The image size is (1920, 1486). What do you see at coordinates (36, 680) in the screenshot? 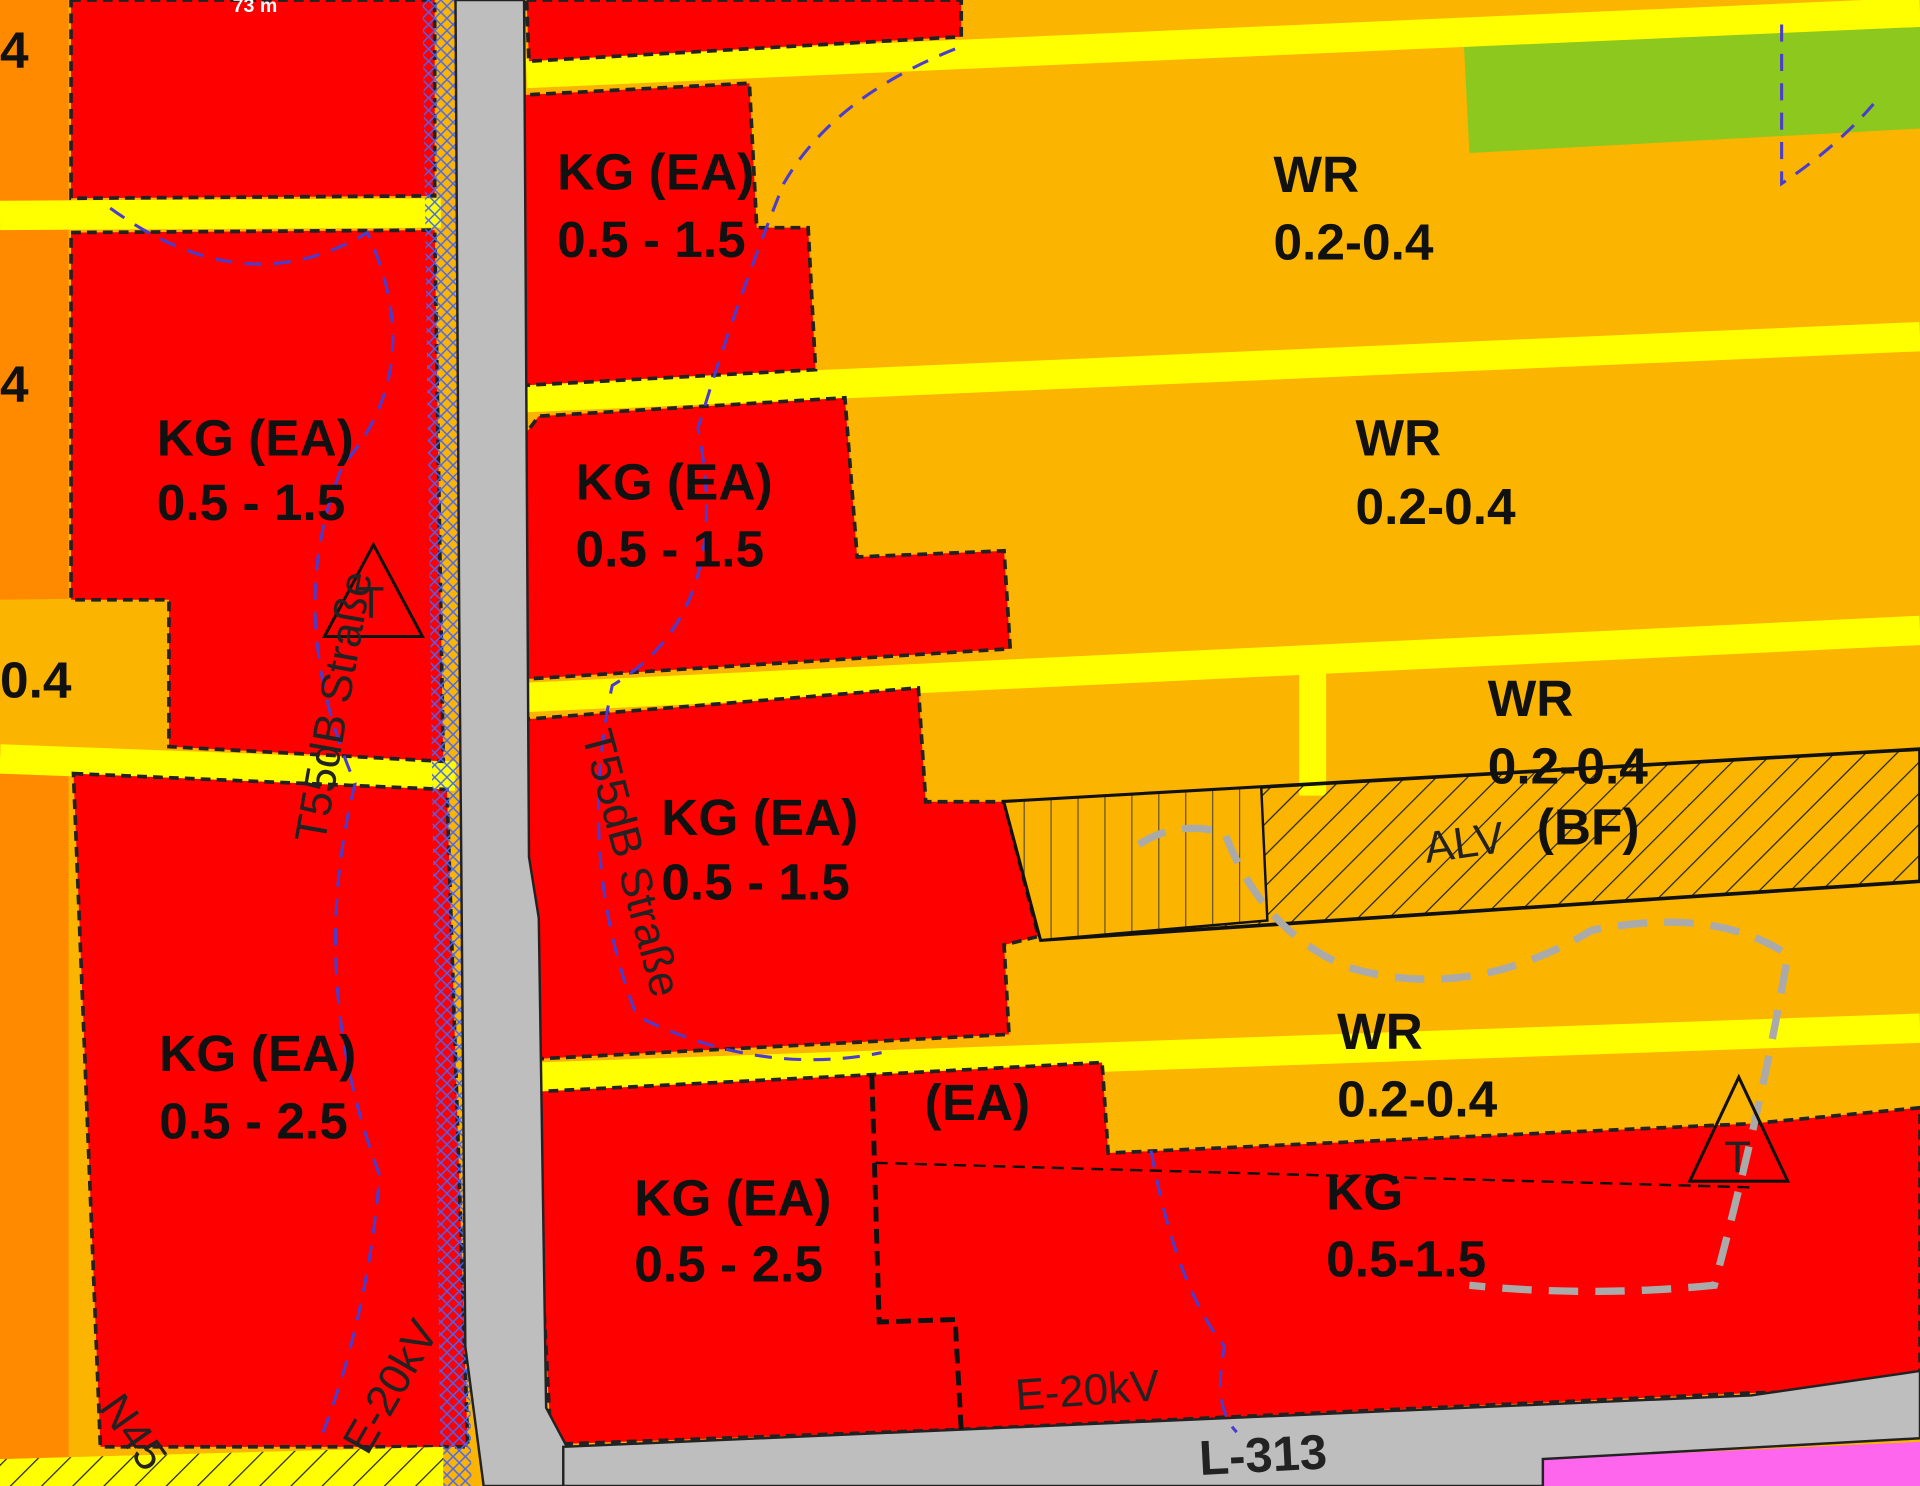
I see `edge-label: 0.4` at bounding box center [36, 680].